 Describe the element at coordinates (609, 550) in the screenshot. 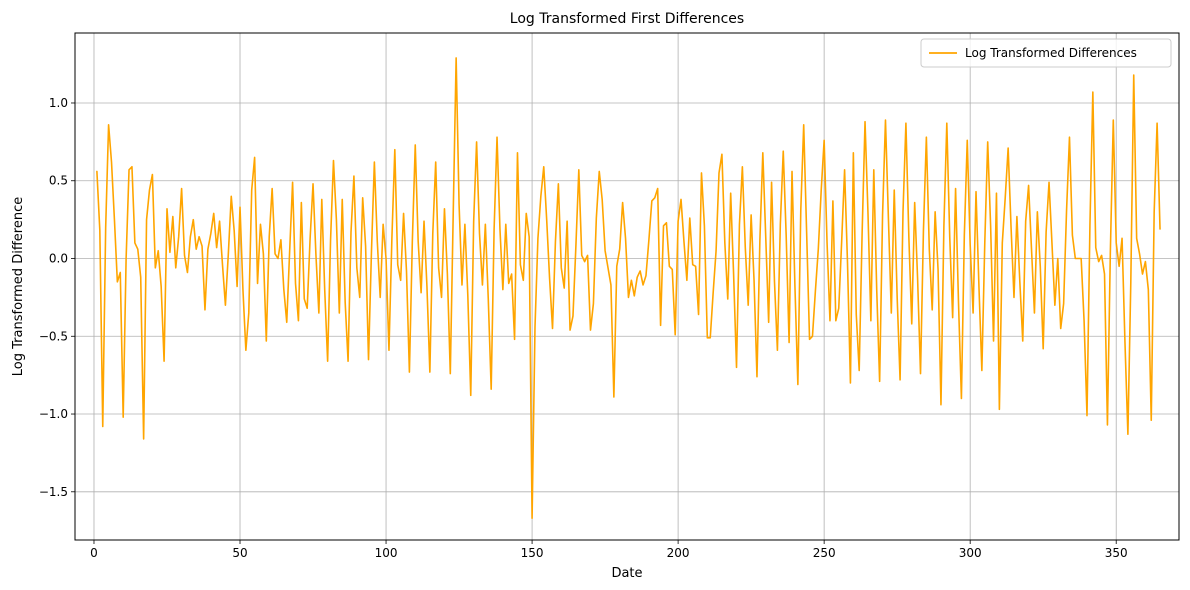

I see `x-axis: 0 50 100 150 200 250 300 350` at that location.